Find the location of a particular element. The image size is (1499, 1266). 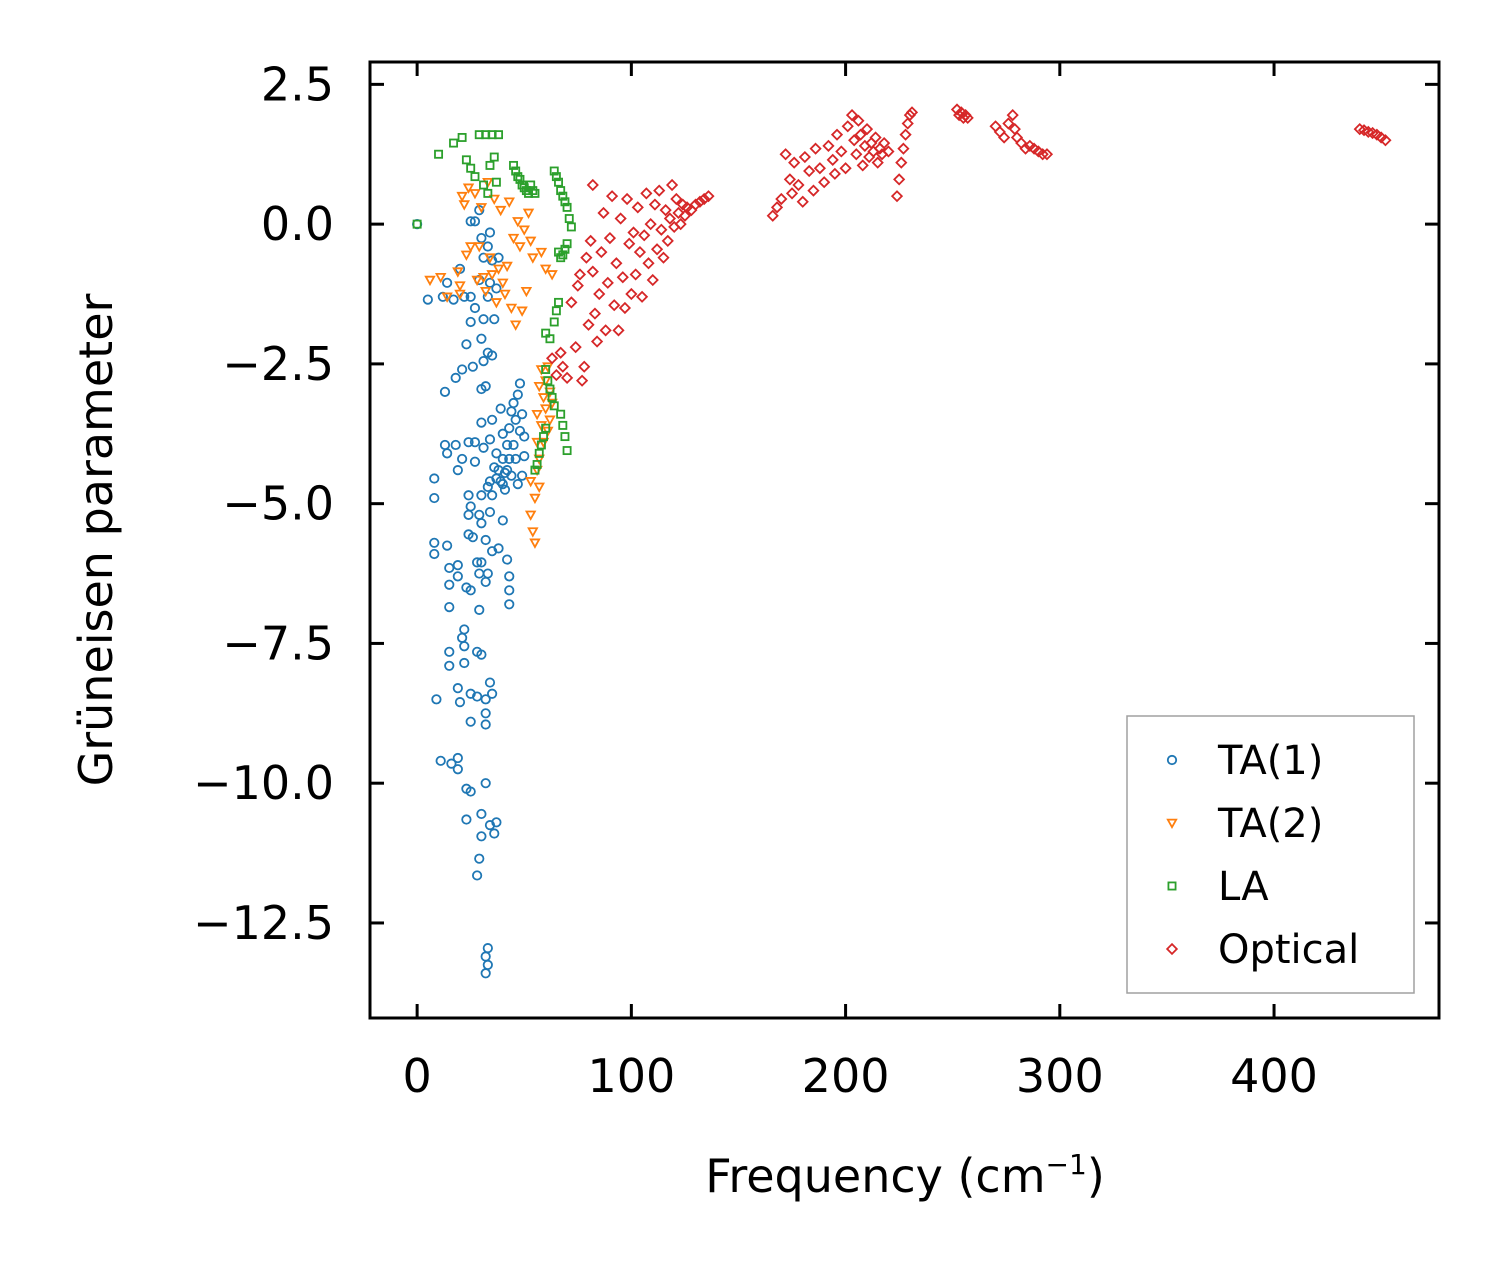

y-tick-label: −7.5 is located at coordinates (278, 643).